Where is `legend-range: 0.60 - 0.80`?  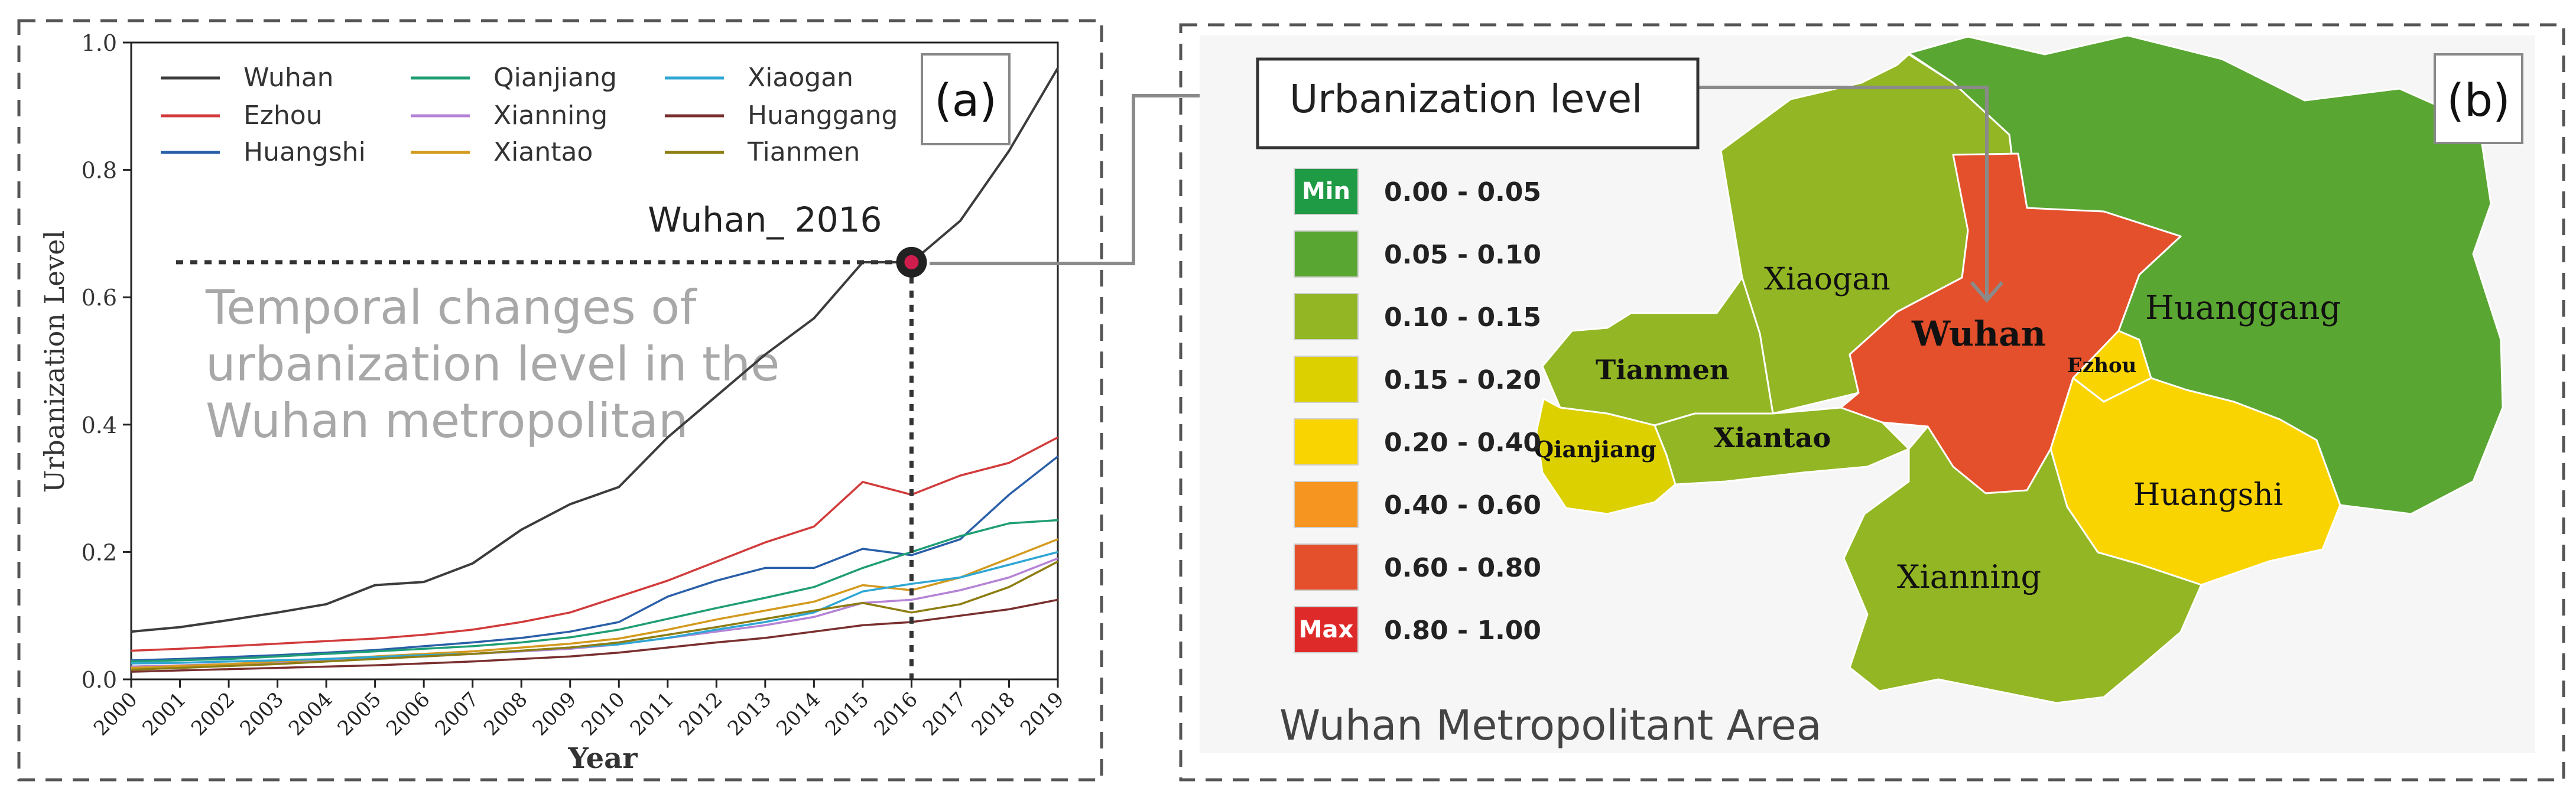
legend-range: 0.60 - 0.80 is located at coordinates (1462, 568).